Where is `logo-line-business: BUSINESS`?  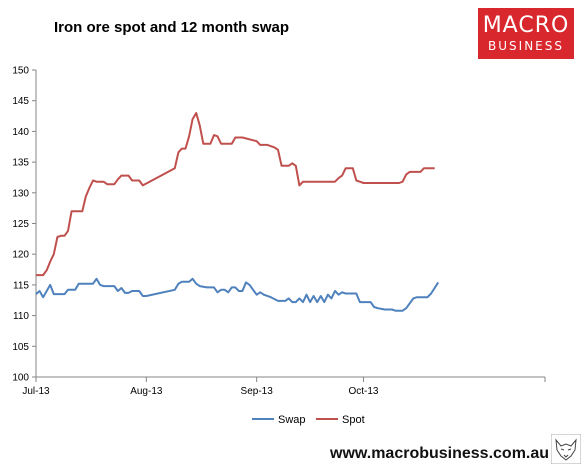
logo-line-business: BUSINESS is located at coordinates (526, 46).